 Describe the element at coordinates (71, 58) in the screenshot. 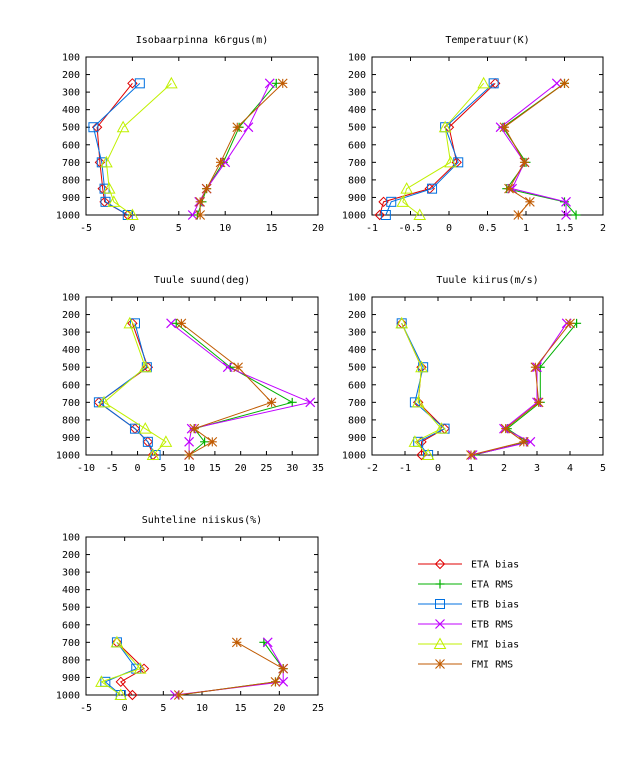

I see `y-tick-label: 100` at that location.